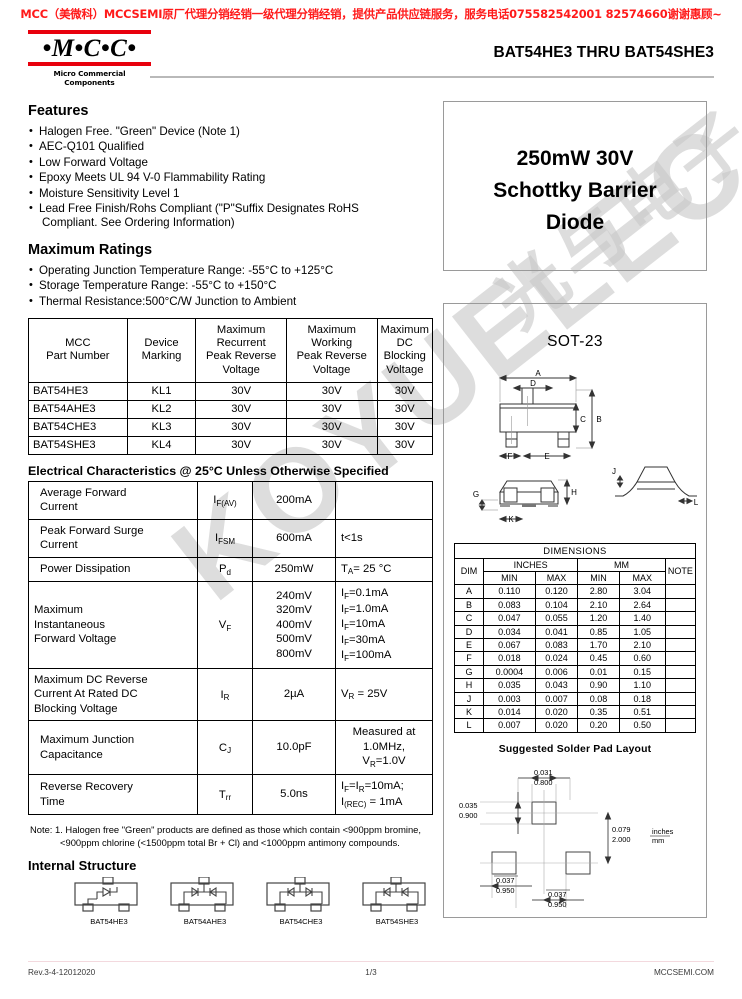 This screenshot has width=742, height=999. What do you see at coordinates (331, 427) in the screenshot?
I see `cell-vrwm: 30V` at bounding box center [331, 427].